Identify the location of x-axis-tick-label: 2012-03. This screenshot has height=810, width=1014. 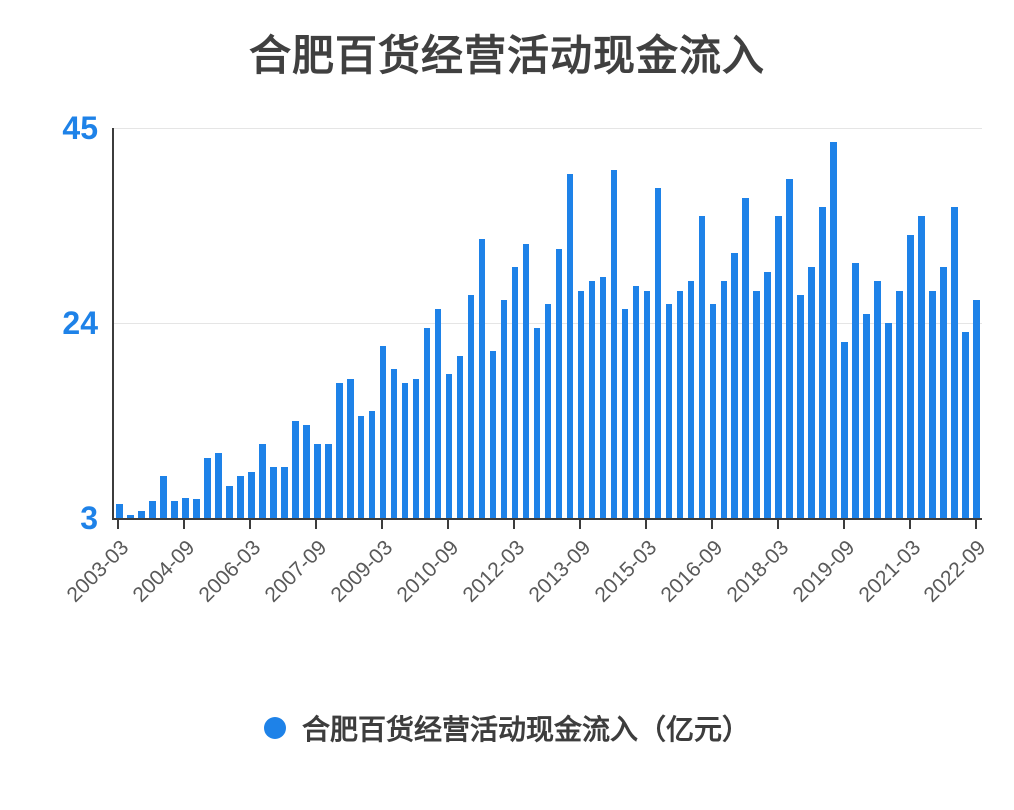
(494, 571).